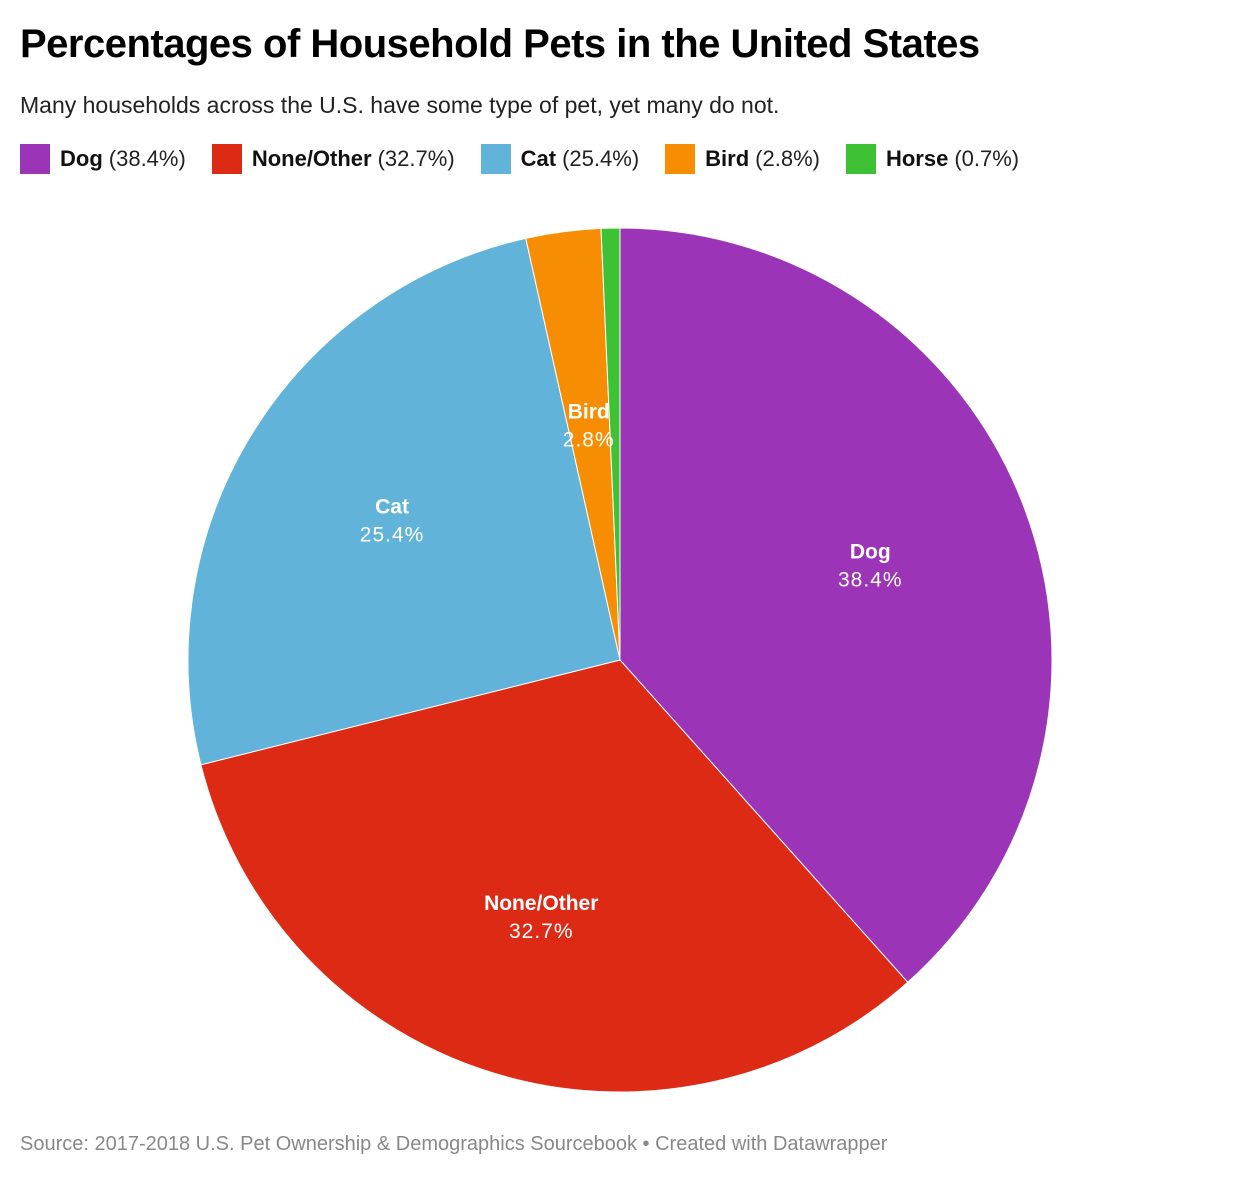 This screenshot has width=1240, height=1178. Describe the element at coordinates (538, 158) in the screenshot. I see `legend-label-cat: Cat` at that location.